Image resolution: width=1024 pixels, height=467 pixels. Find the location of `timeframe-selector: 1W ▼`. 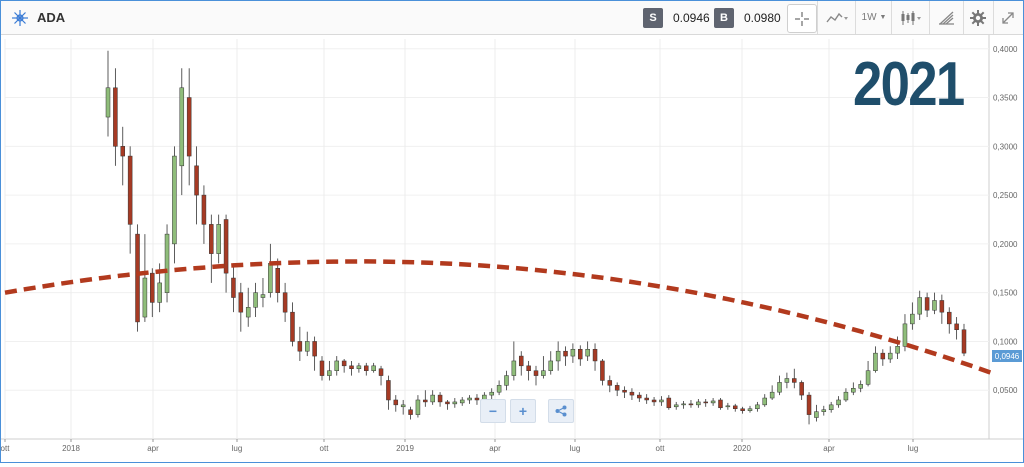

timeframe-selector: 1W ▼ is located at coordinates (874, 17).